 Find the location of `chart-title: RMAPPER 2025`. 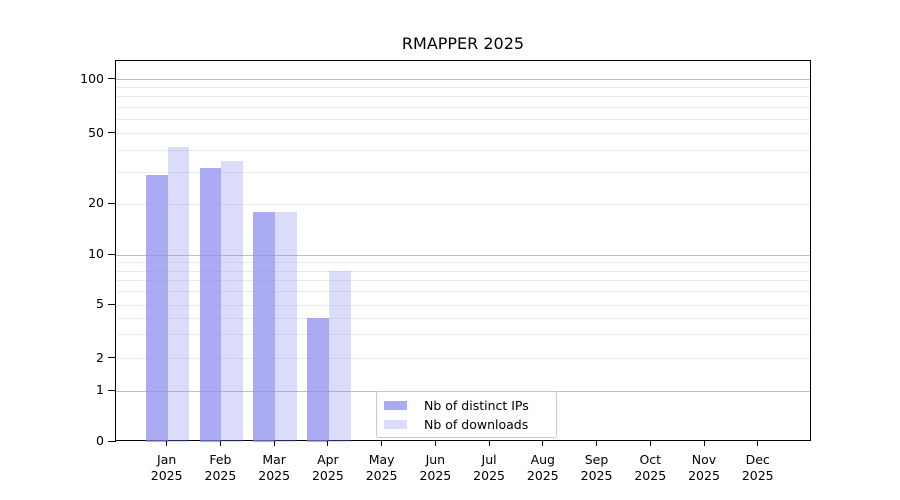

chart-title: RMAPPER 2025 is located at coordinates (463, 43).